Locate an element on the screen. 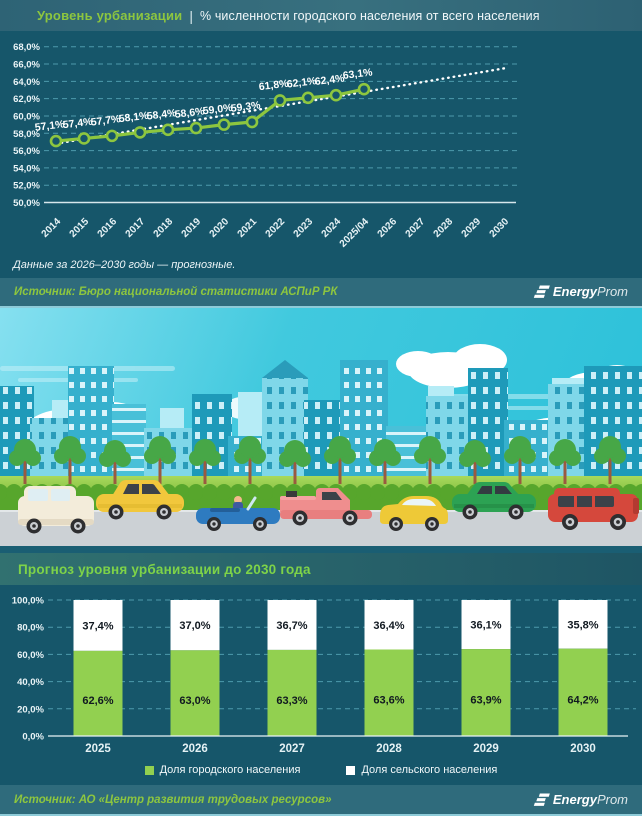 Image resolution: width=642 pixels, height=816 pixels. logo-text-light: Prom is located at coordinates (612, 291).